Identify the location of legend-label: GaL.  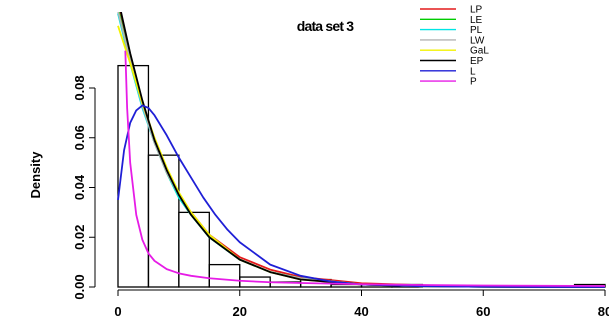
(479, 51).